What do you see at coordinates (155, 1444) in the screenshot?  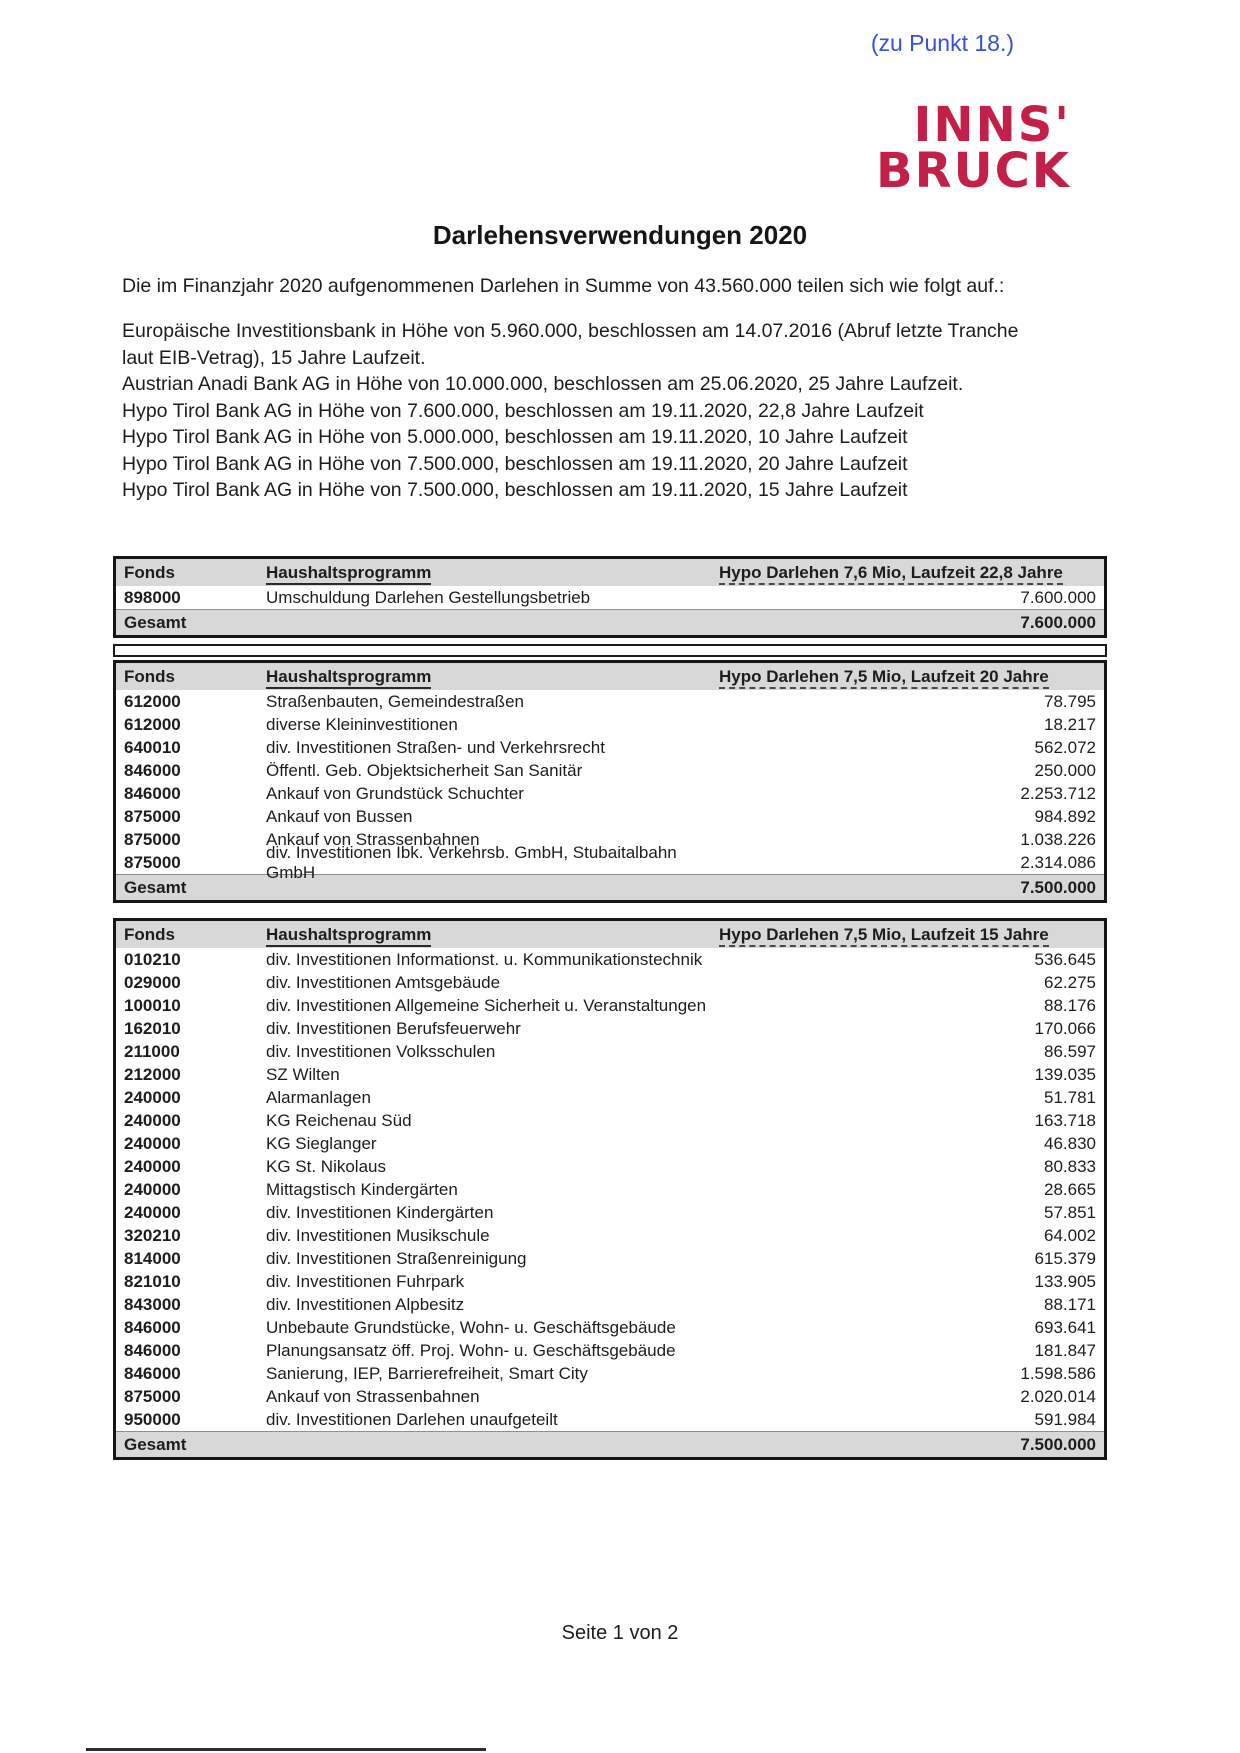 I see `total-label: Gesamt` at bounding box center [155, 1444].